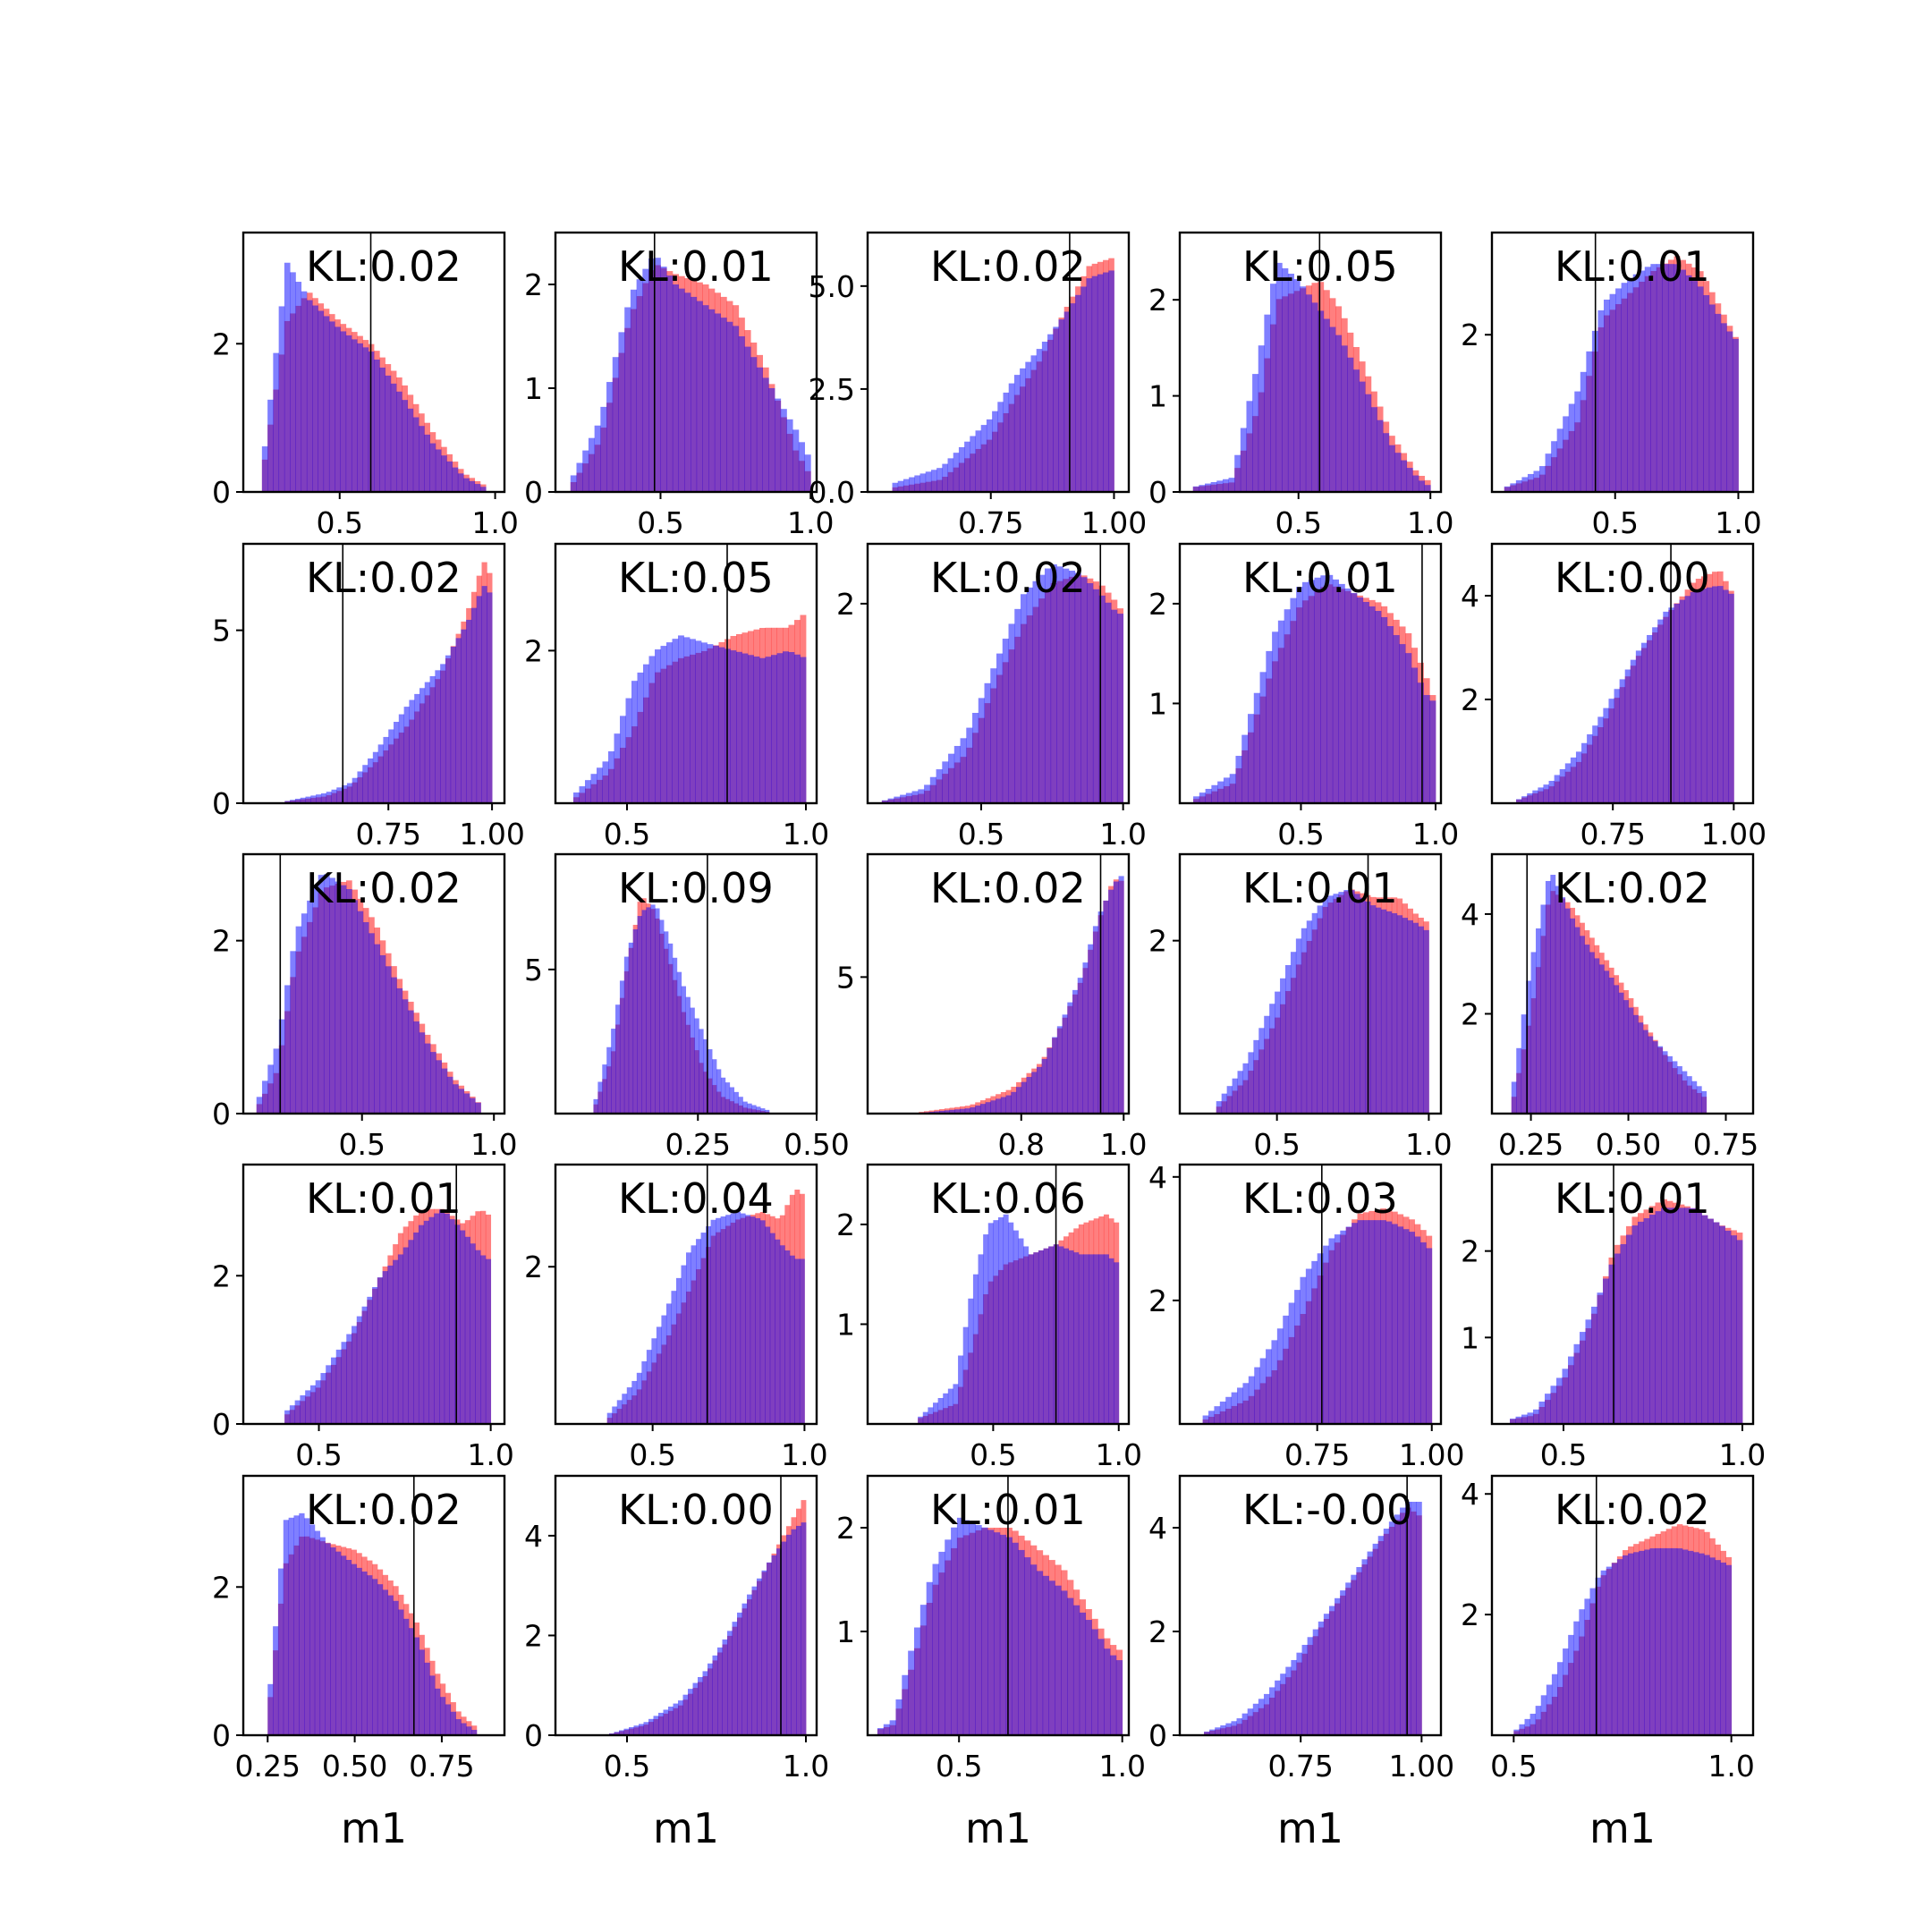 This screenshot has height=1932, width=1932. Describe the element at coordinates (1008, 578) in the screenshot. I see `kl-annotation: KL:0.02` at that location.